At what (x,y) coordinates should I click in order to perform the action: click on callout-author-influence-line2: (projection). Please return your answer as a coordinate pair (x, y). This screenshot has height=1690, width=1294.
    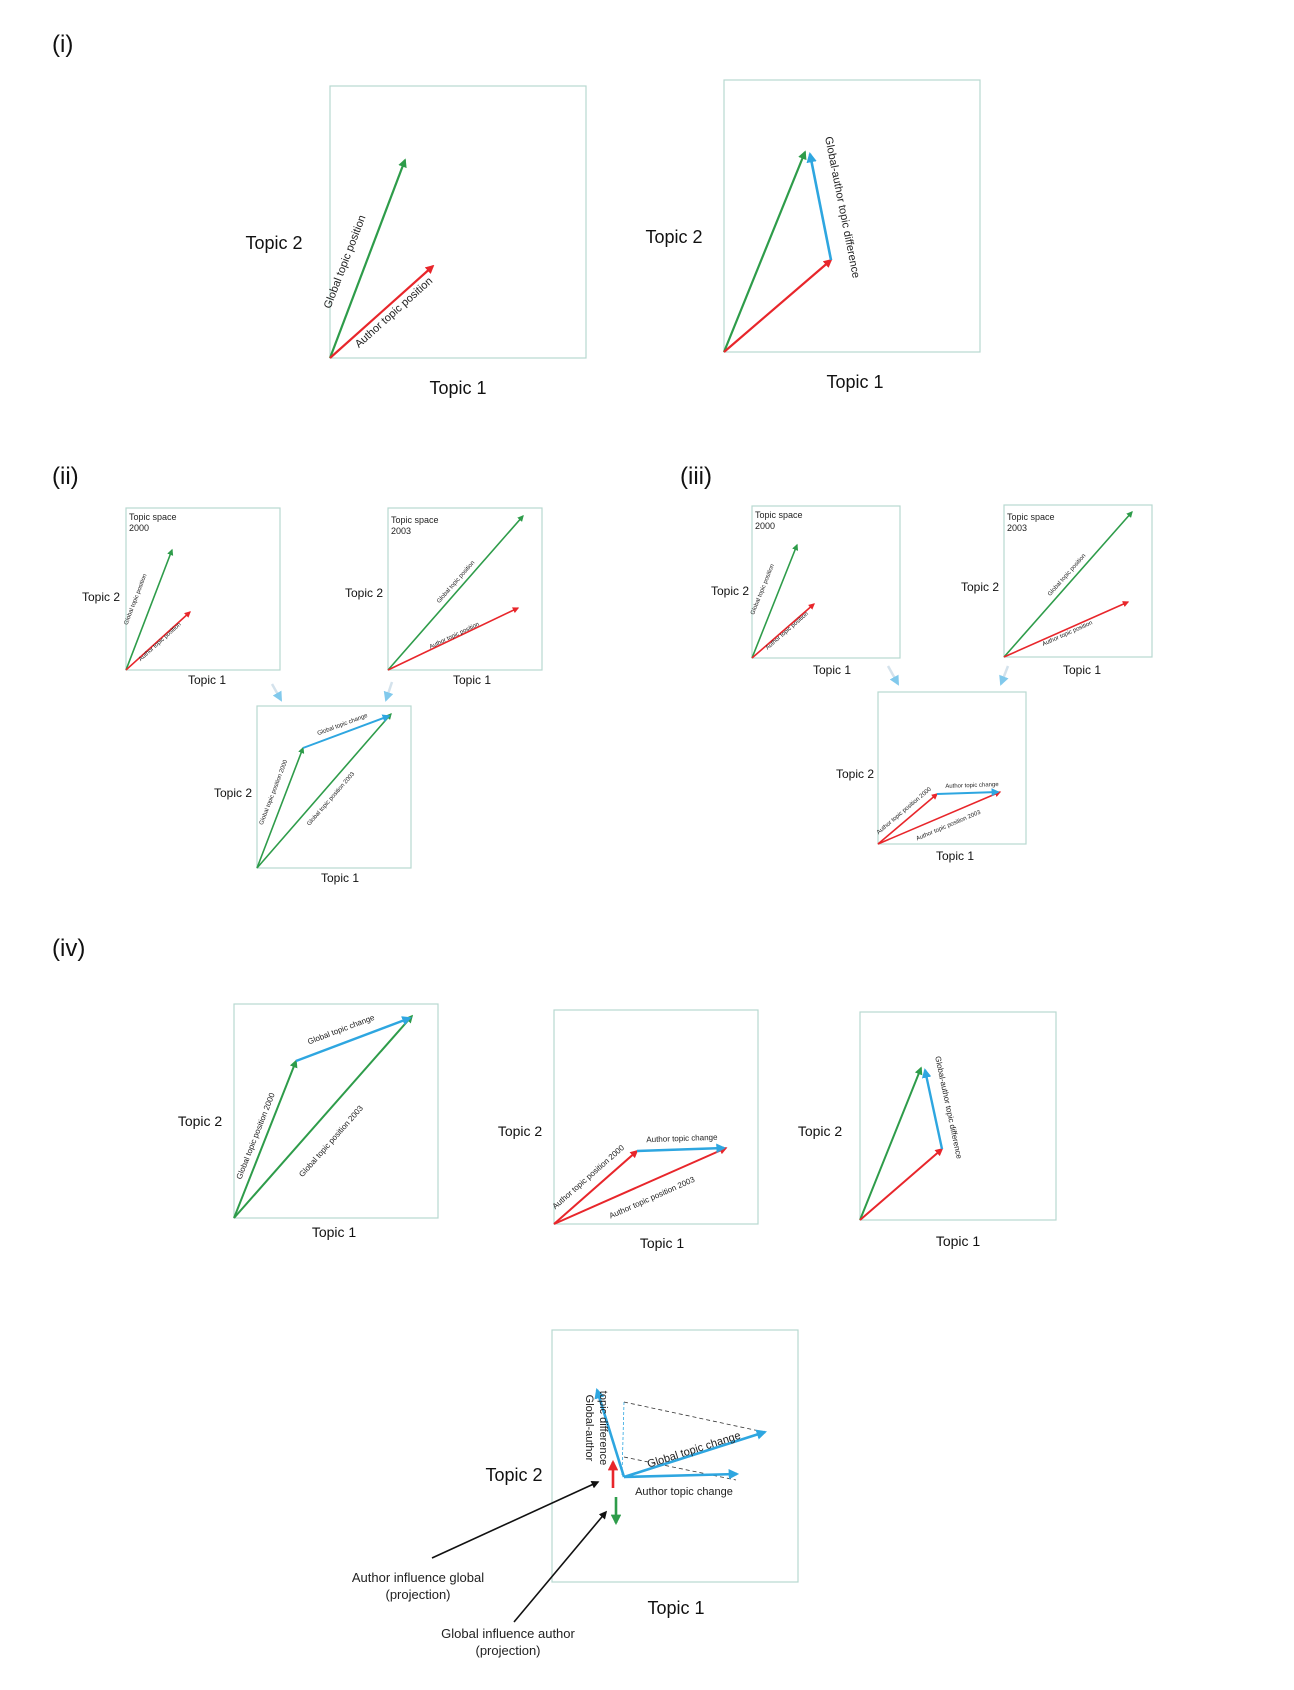
    Looking at the image, I should click on (417, 1594).